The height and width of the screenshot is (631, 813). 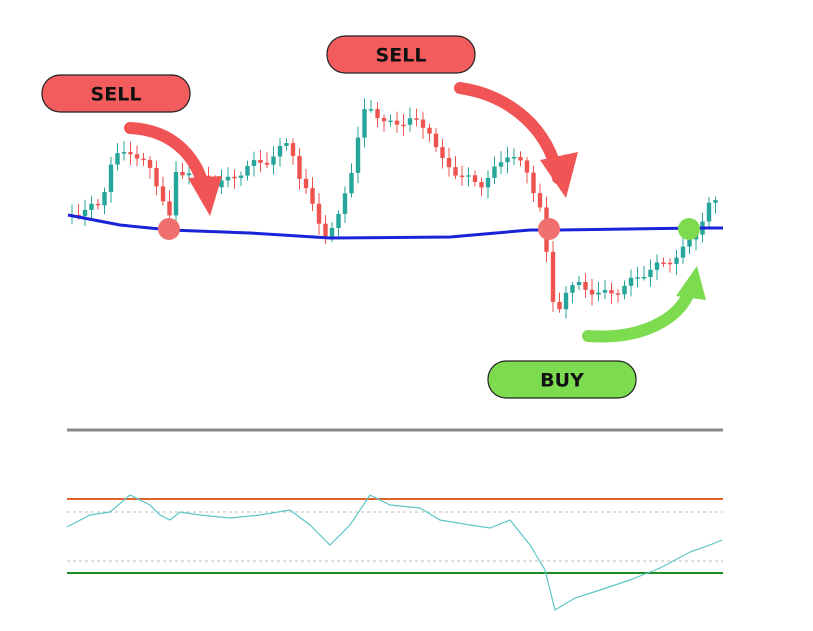 What do you see at coordinates (644, 304) in the screenshot?
I see `buy-arrow` at bounding box center [644, 304].